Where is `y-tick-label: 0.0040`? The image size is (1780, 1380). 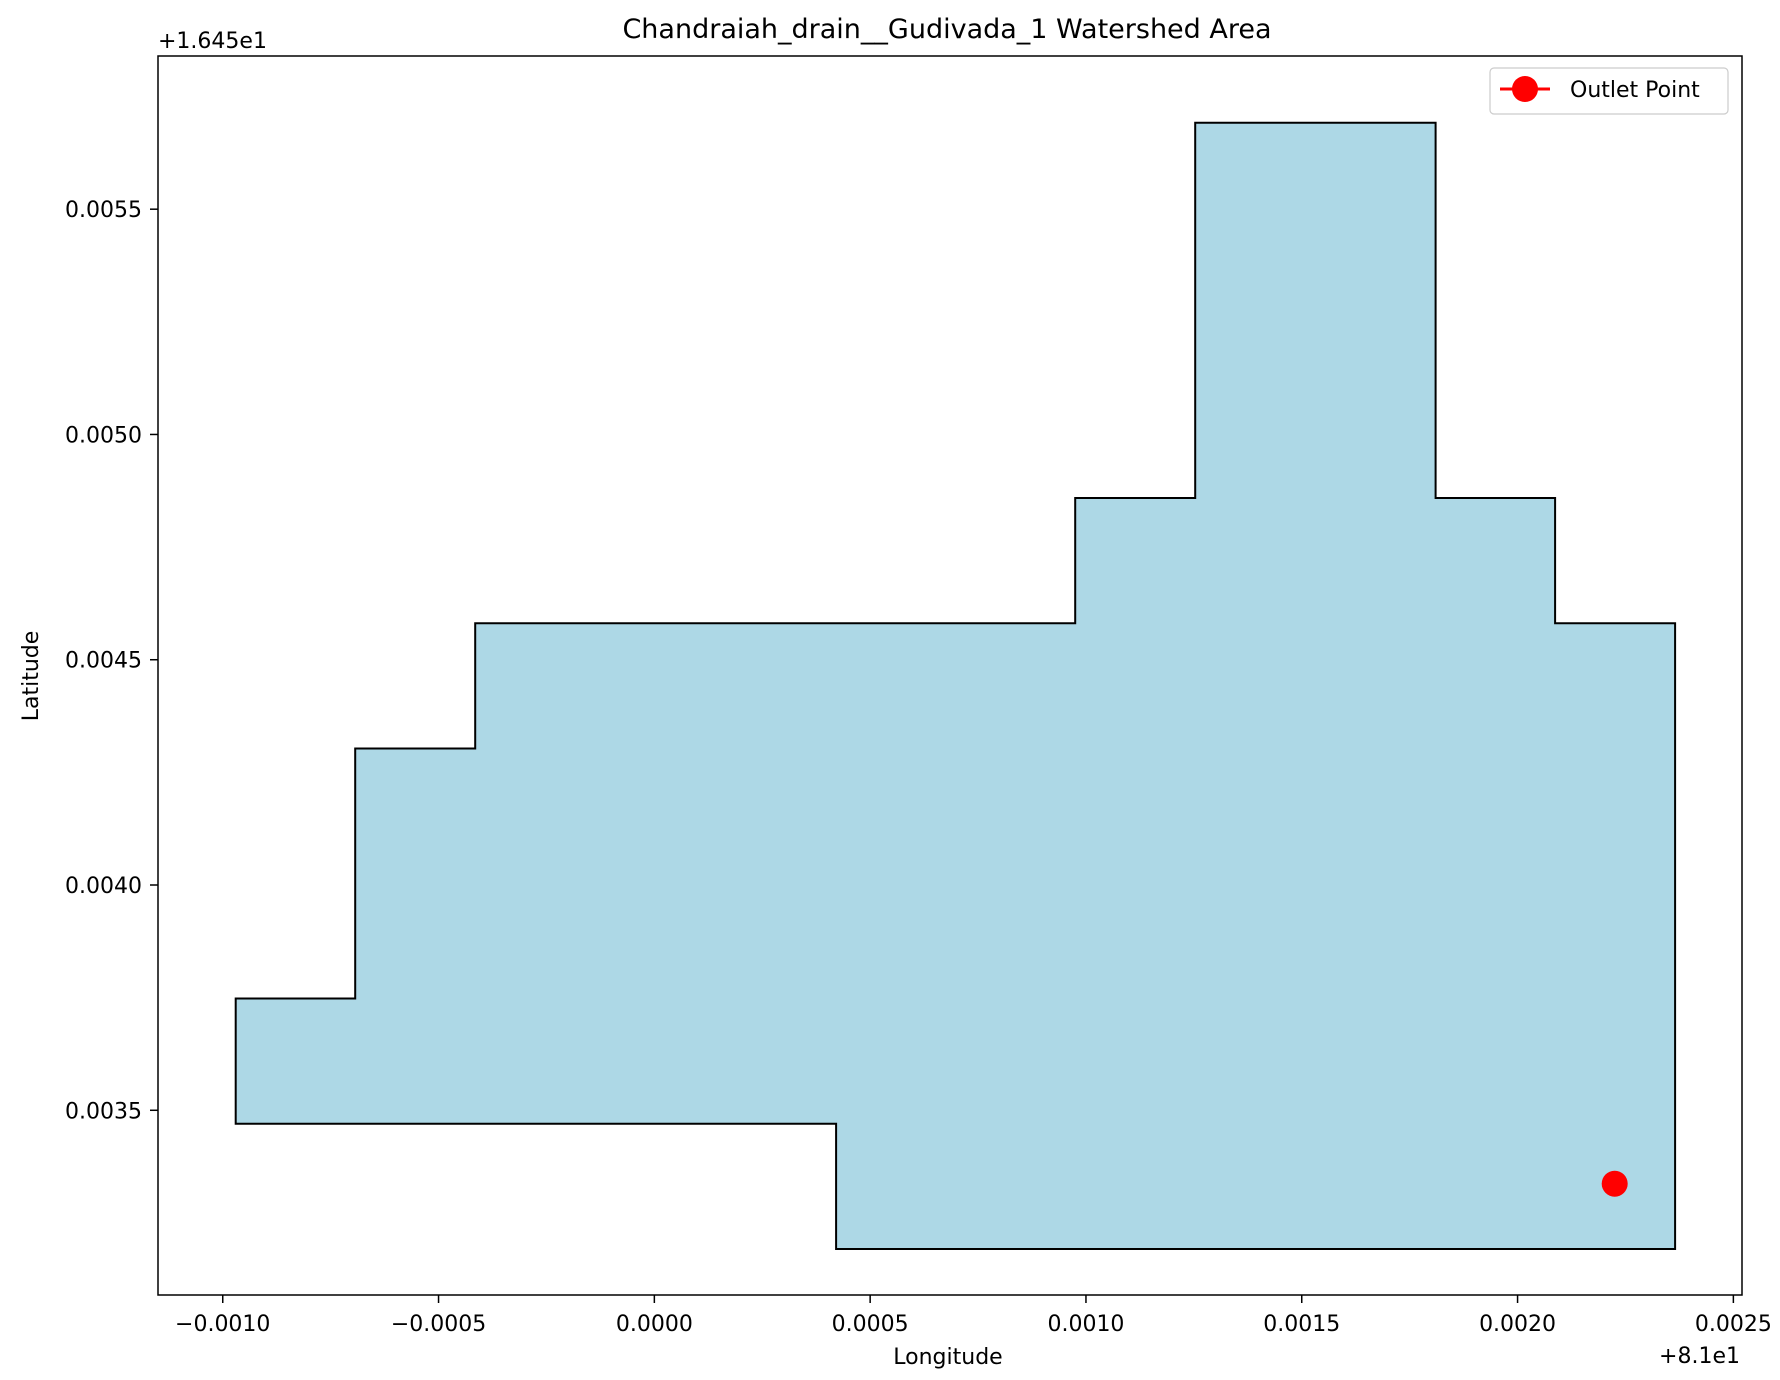 y-tick-label: 0.0040 is located at coordinates (103, 886).